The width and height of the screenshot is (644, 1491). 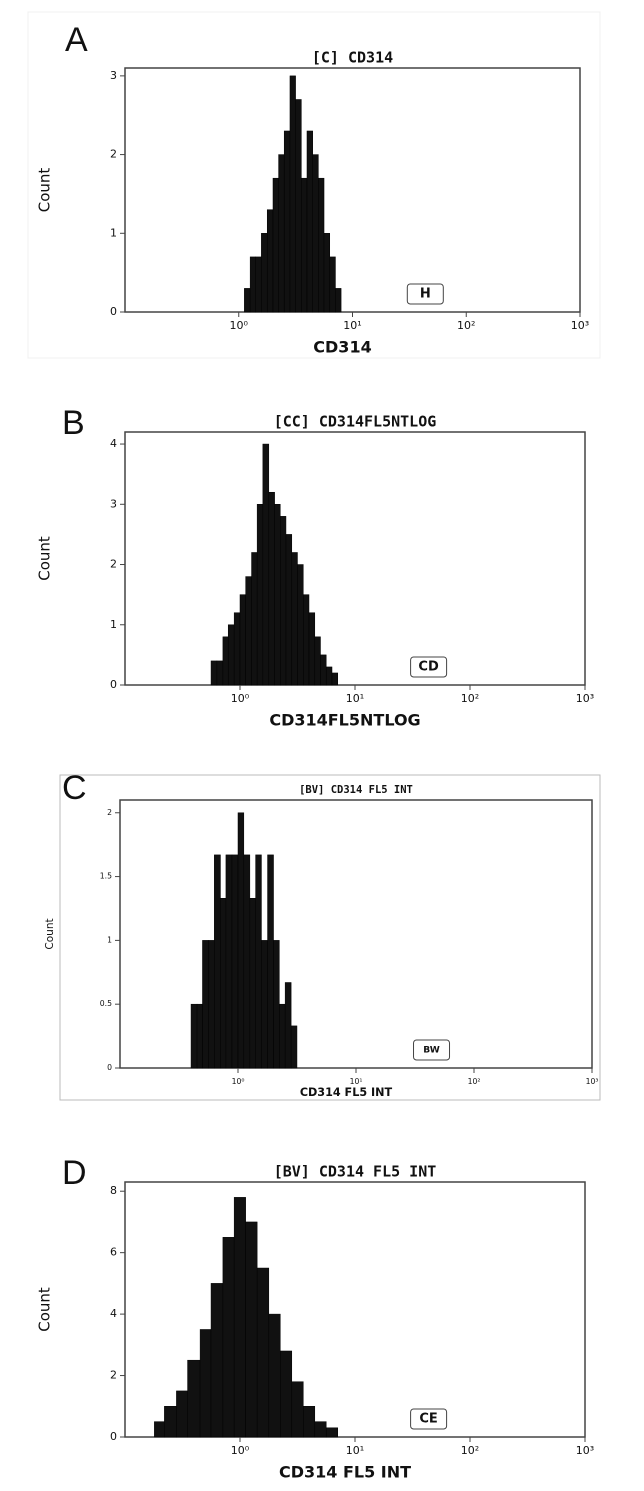 What do you see at coordinates (74, 788) in the screenshot?
I see `panel-label: C` at bounding box center [74, 788].